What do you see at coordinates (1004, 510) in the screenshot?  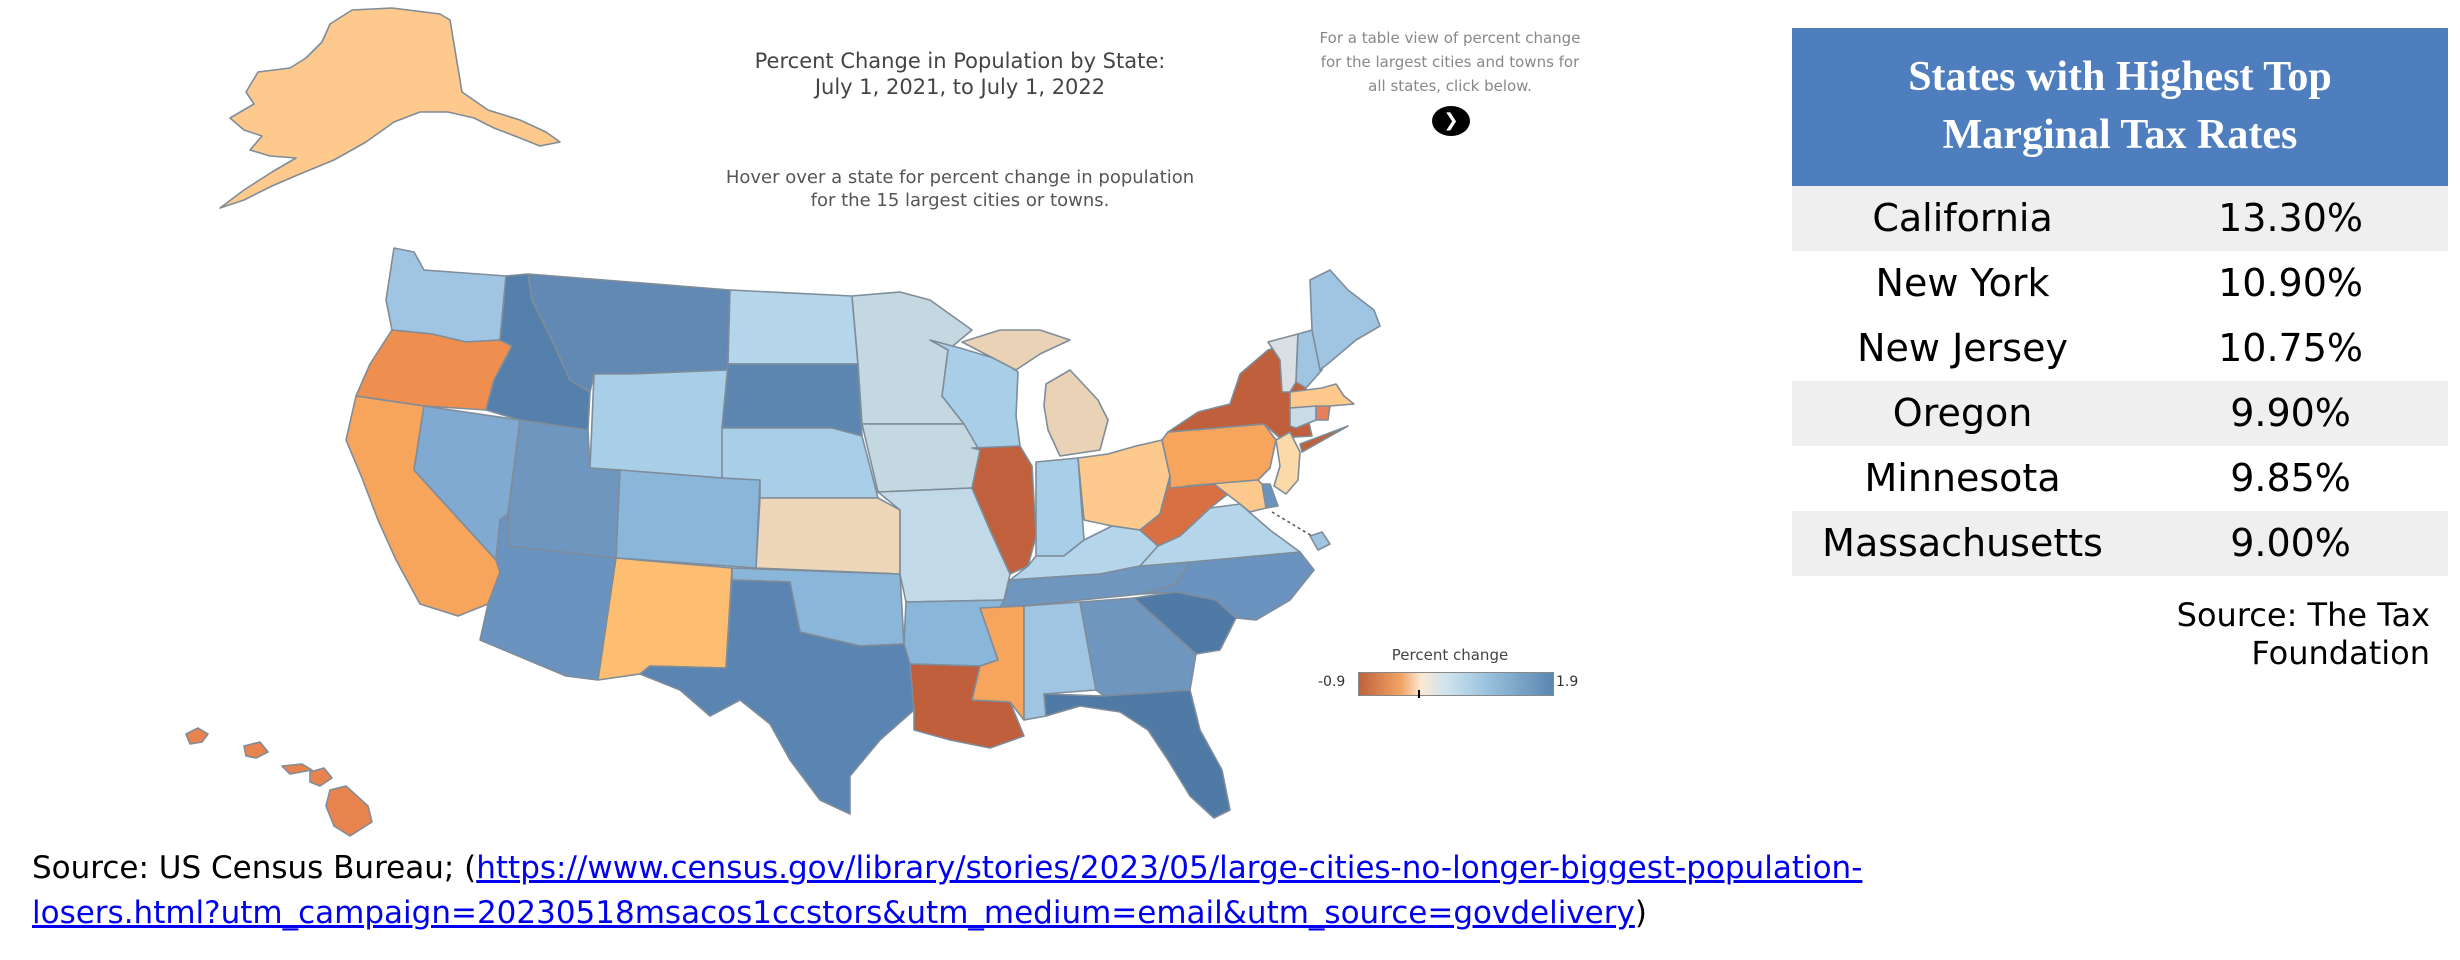 I see `state-illinois` at bounding box center [1004, 510].